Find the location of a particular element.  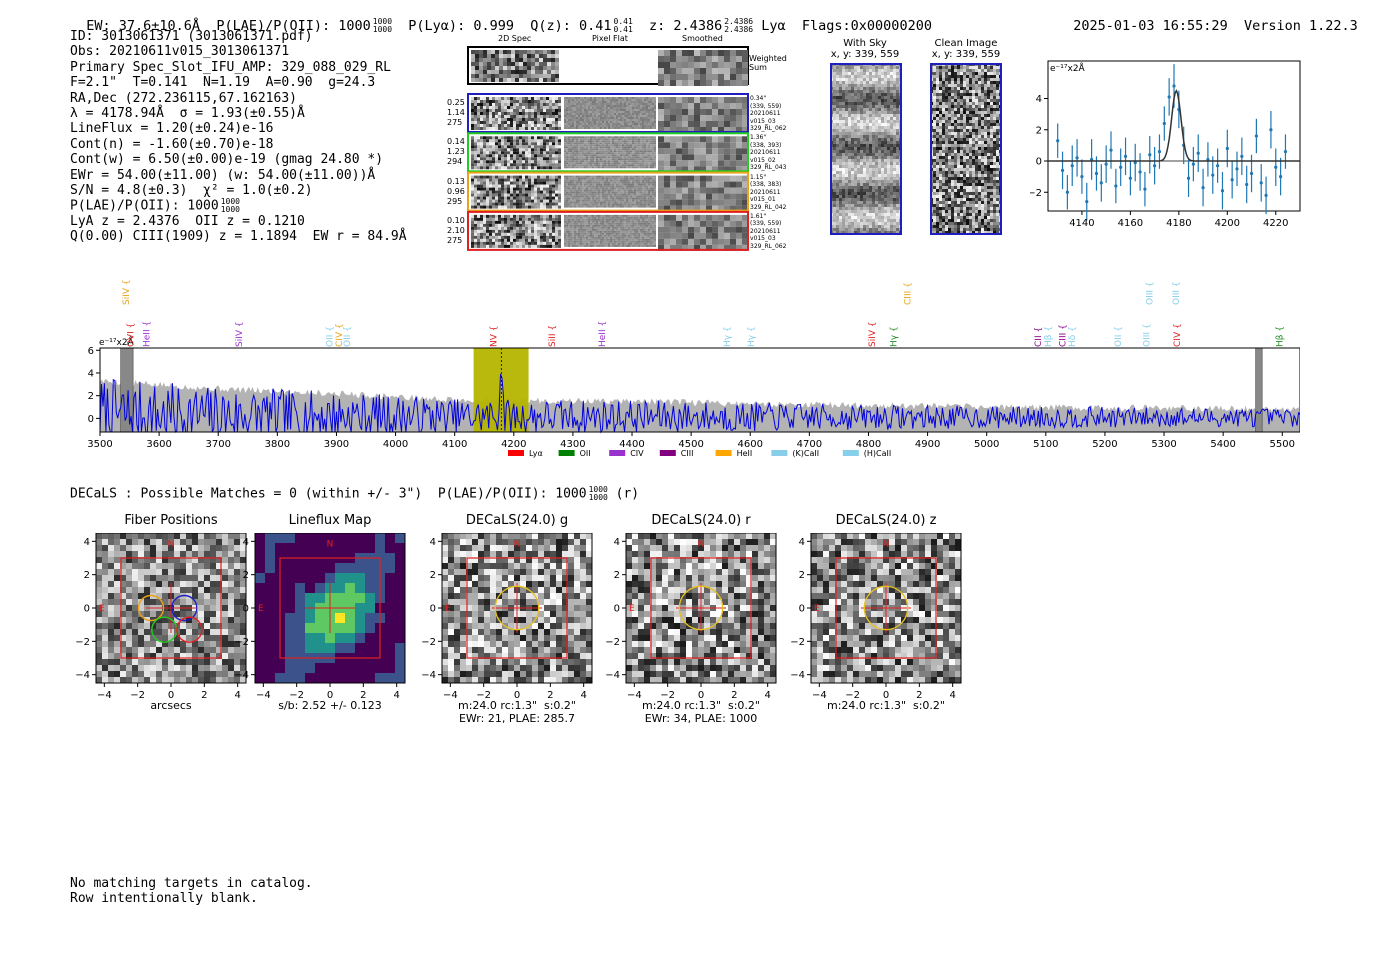

cutout-col-smoothed: Smoothed is located at coordinates (702, 38).